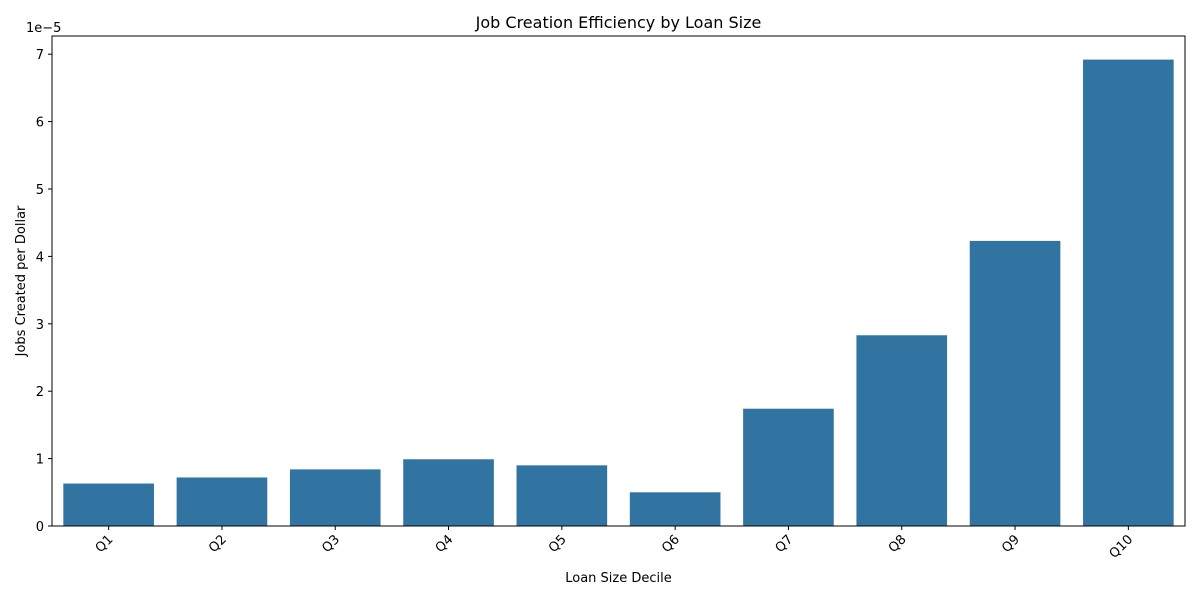 This screenshot has height=600, width=1200. What do you see at coordinates (40, 527) in the screenshot?
I see `y-tick-label: 0` at bounding box center [40, 527].